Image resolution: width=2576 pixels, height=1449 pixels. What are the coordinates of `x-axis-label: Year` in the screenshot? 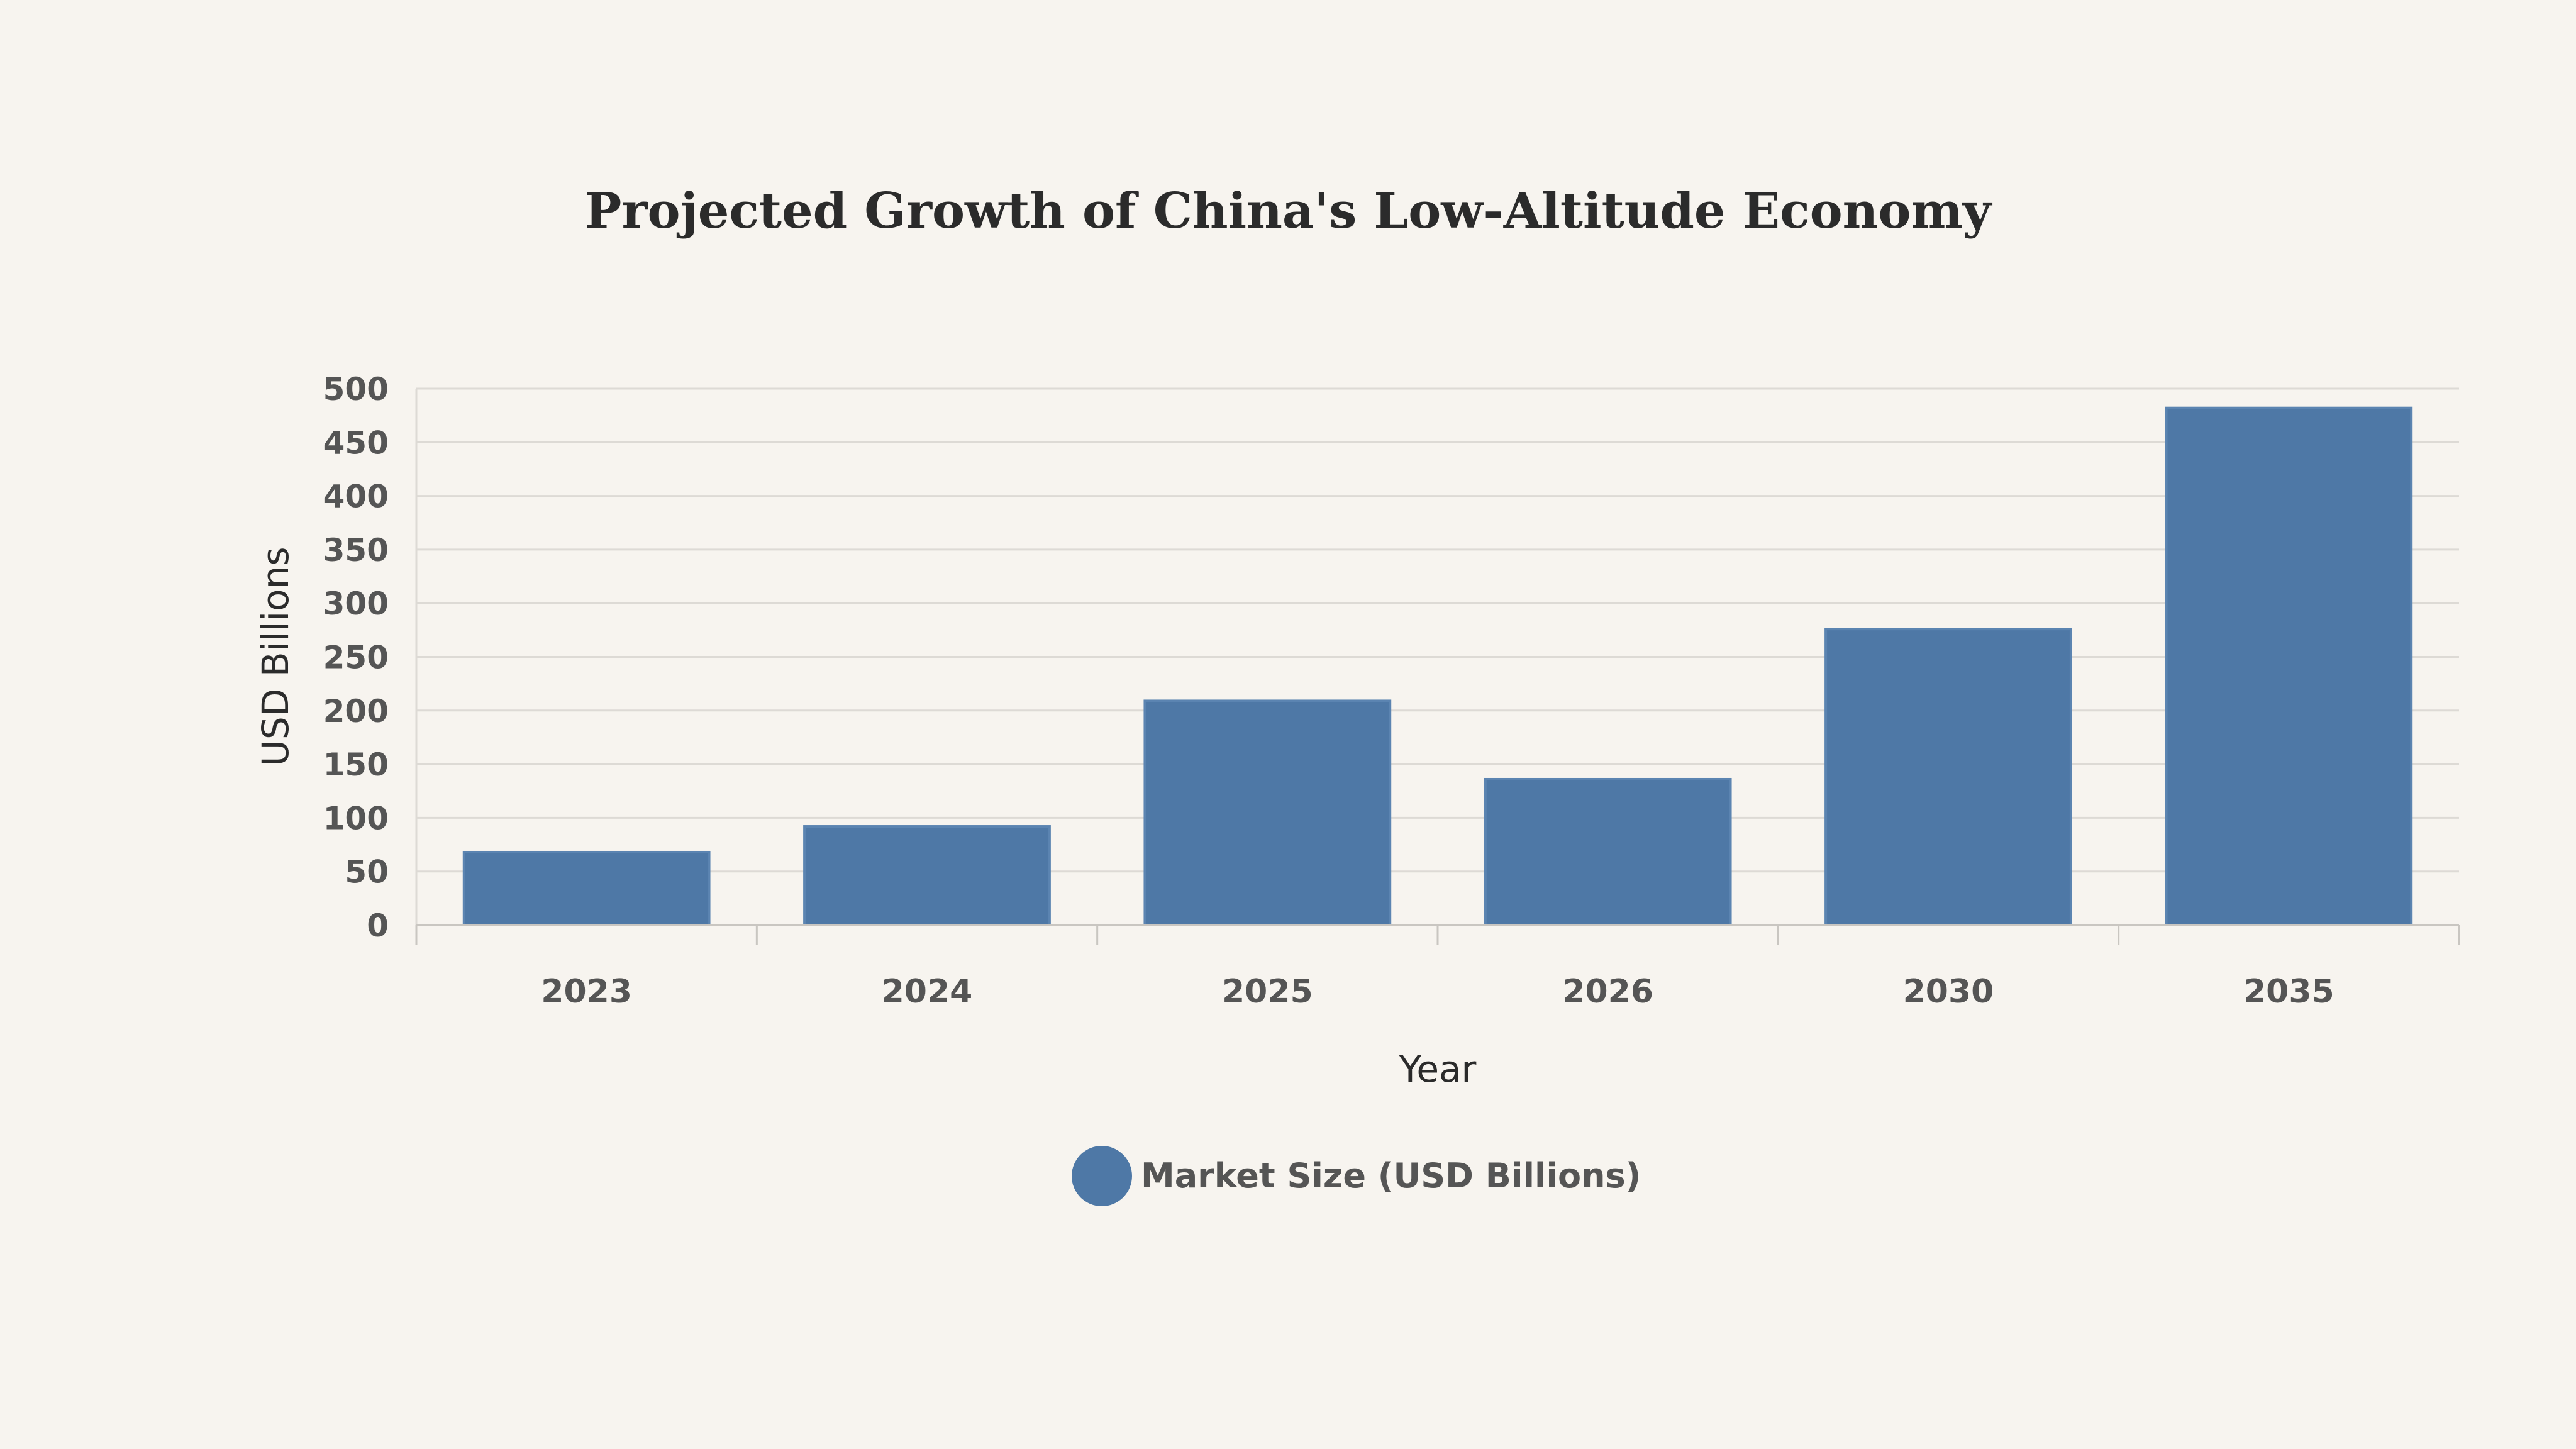 It's located at (1438, 1069).